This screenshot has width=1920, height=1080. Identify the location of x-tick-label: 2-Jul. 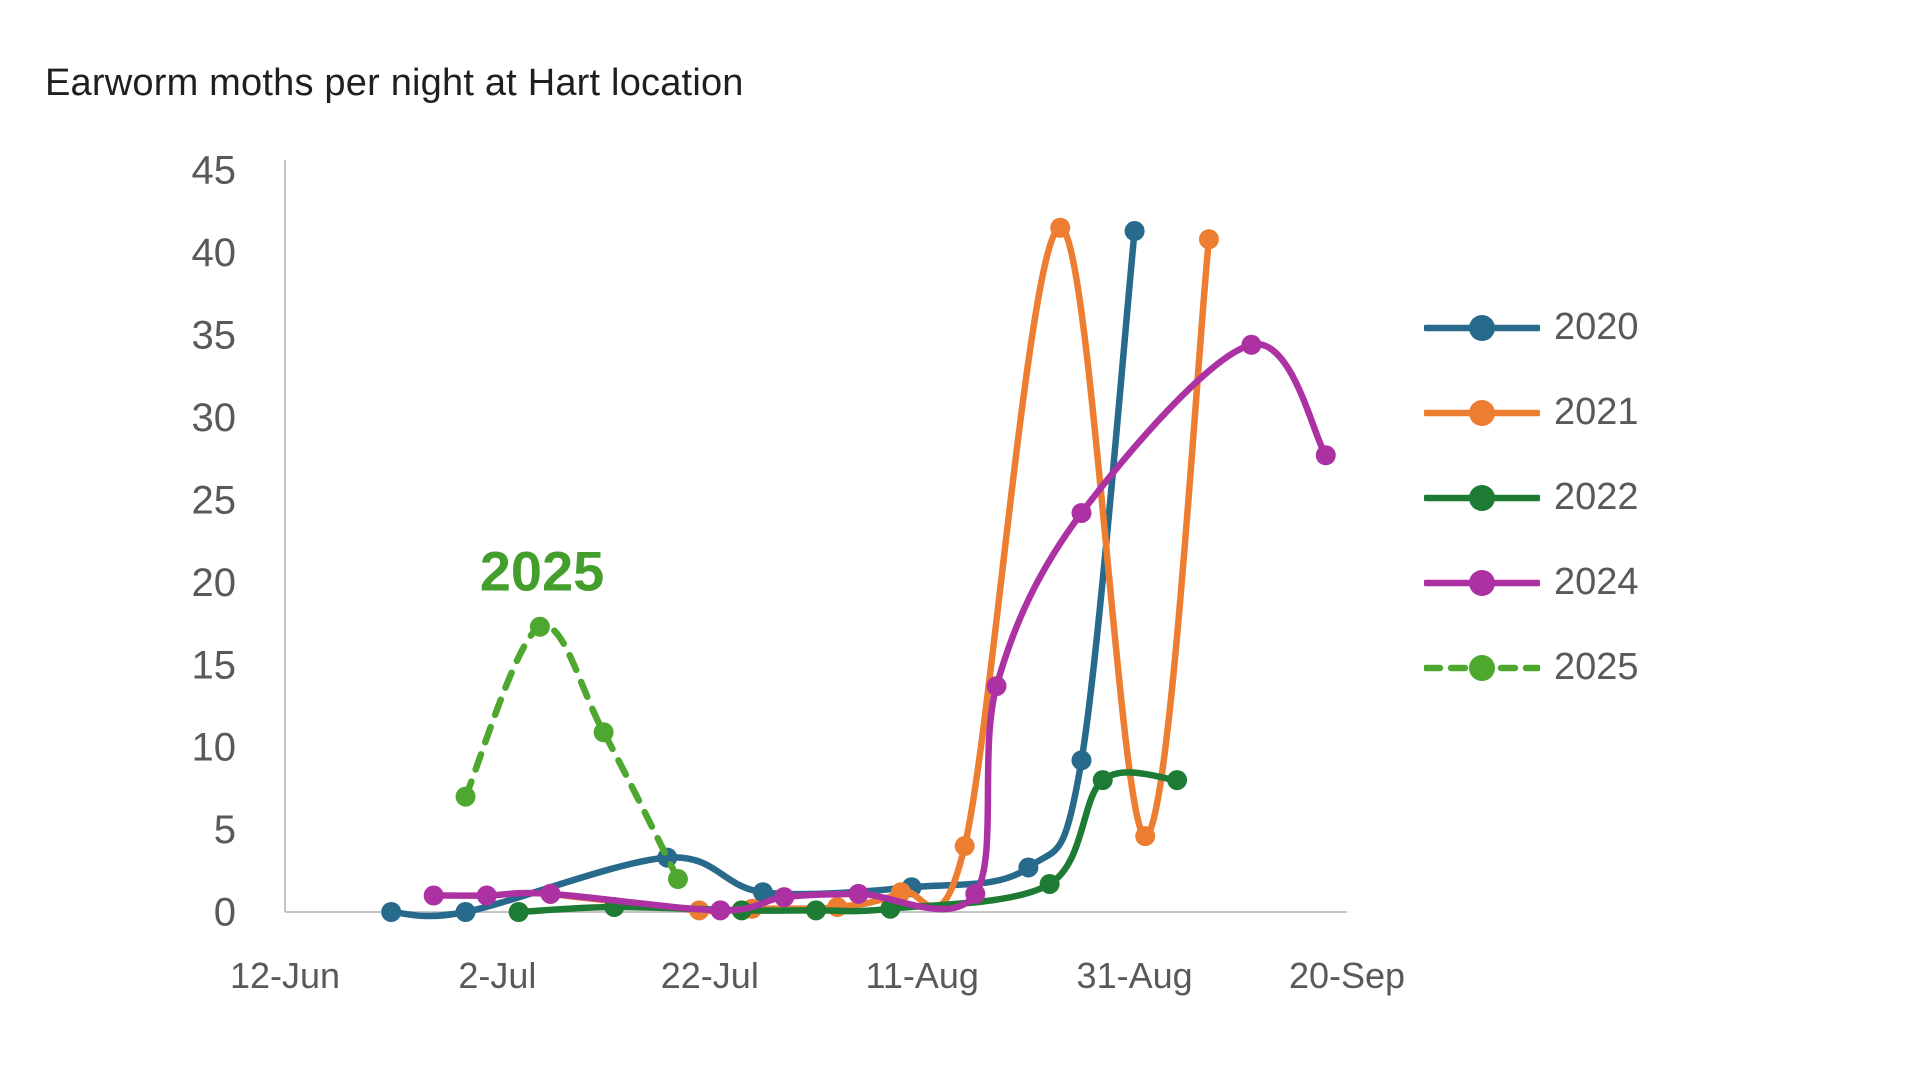
(497, 975).